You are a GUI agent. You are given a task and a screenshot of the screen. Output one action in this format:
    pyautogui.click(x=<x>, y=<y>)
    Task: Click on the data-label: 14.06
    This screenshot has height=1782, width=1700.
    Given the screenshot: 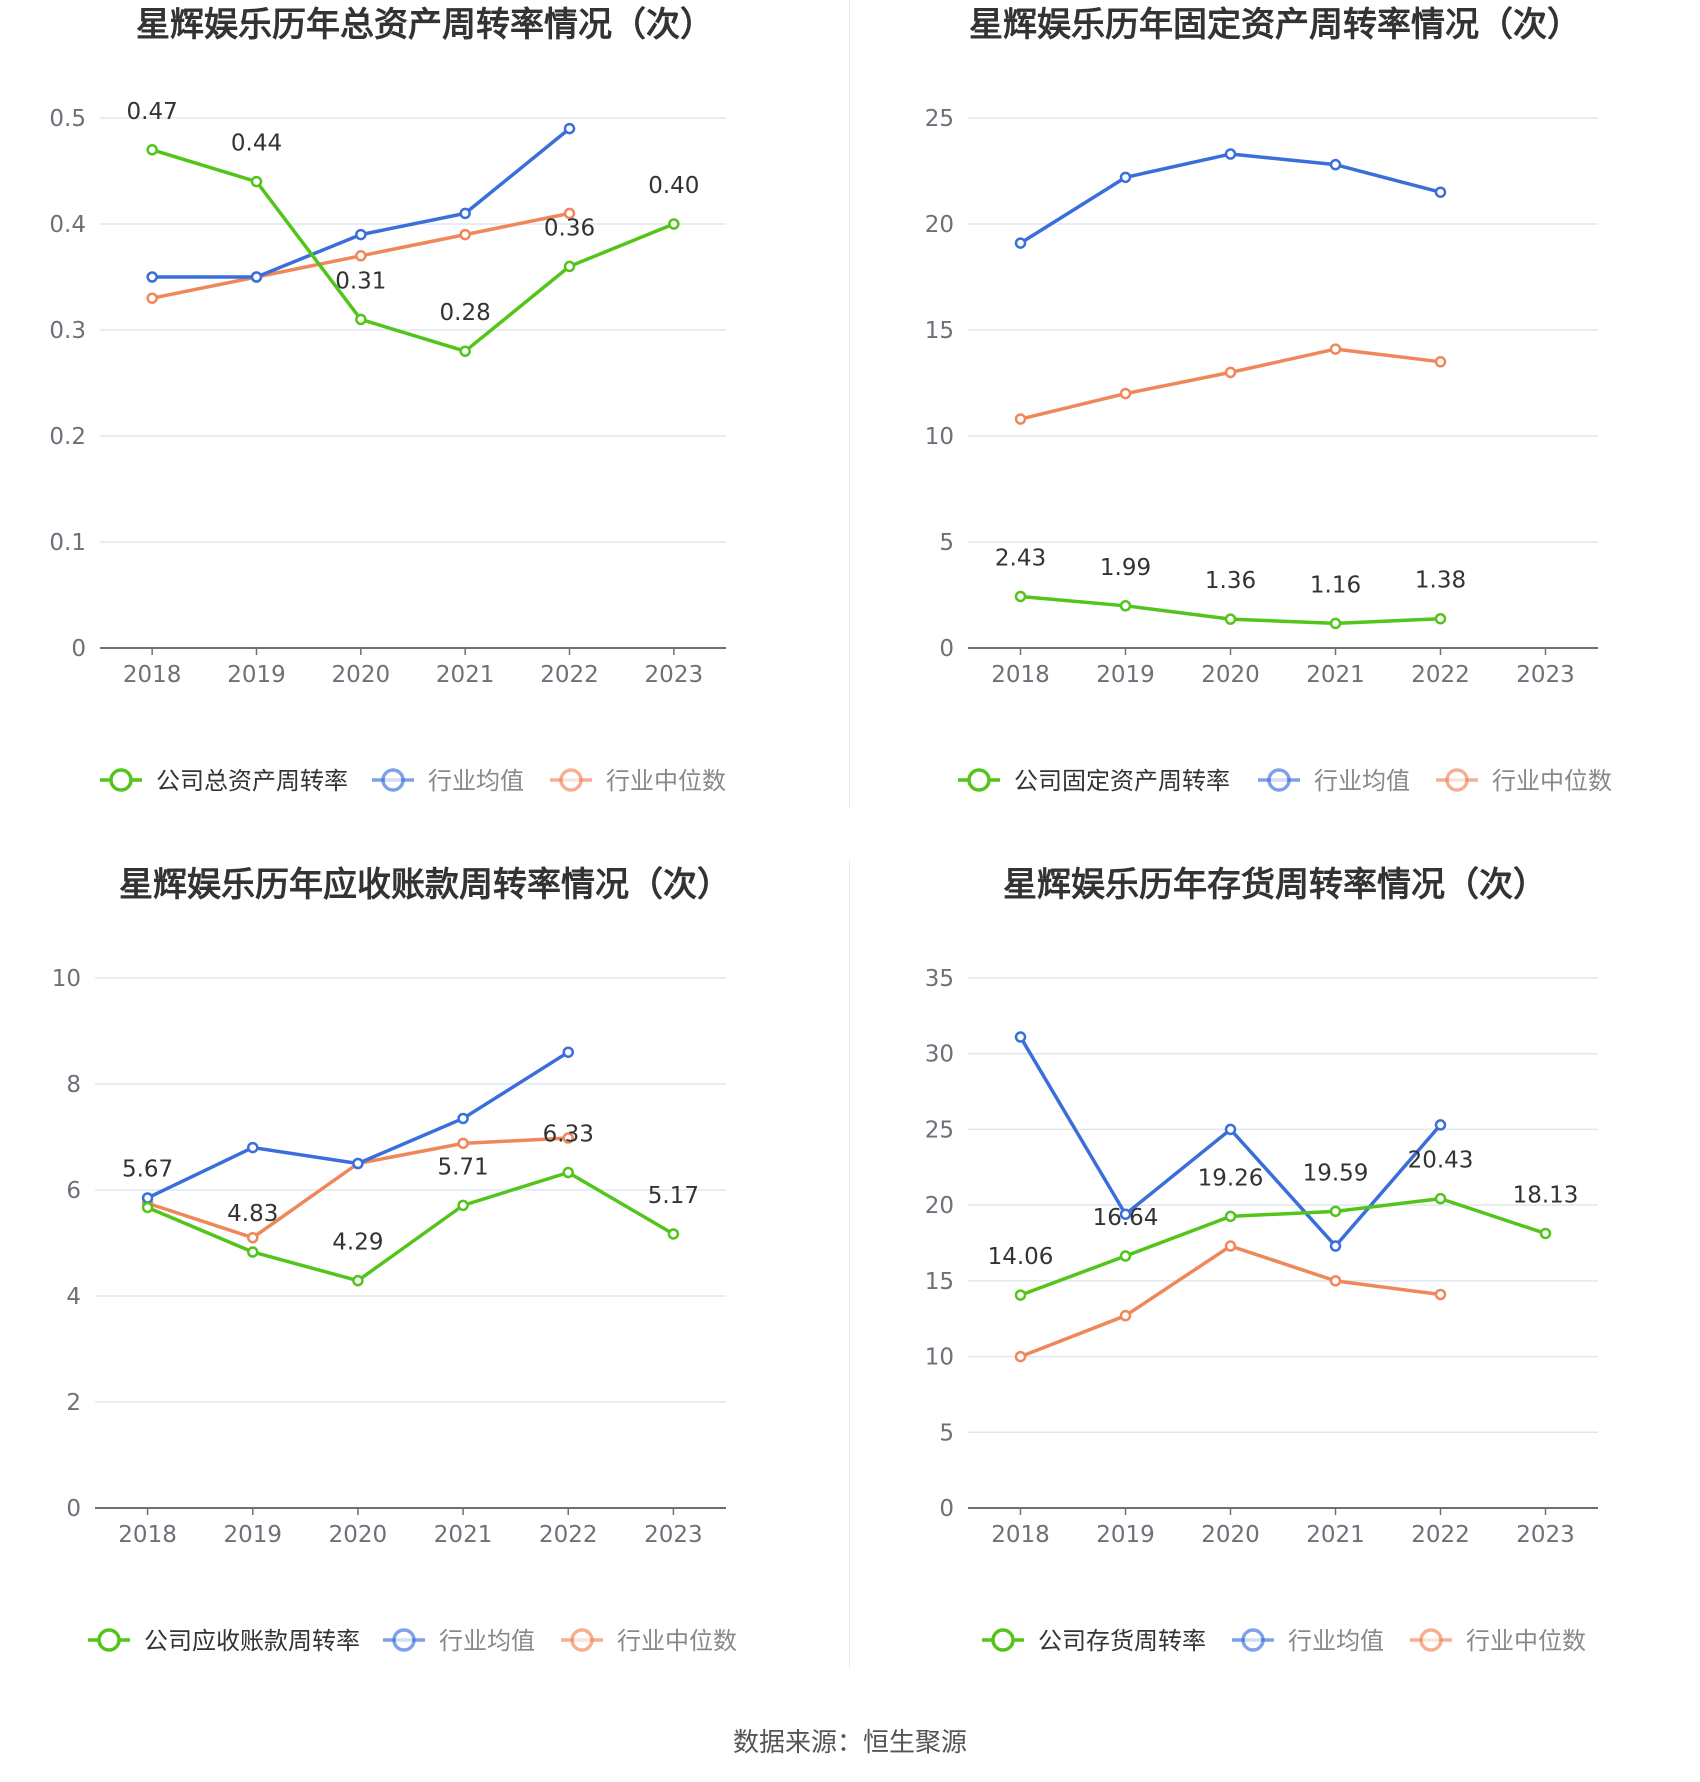 What is the action you would take?
    pyautogui.click(x=1021, y=1257)
    